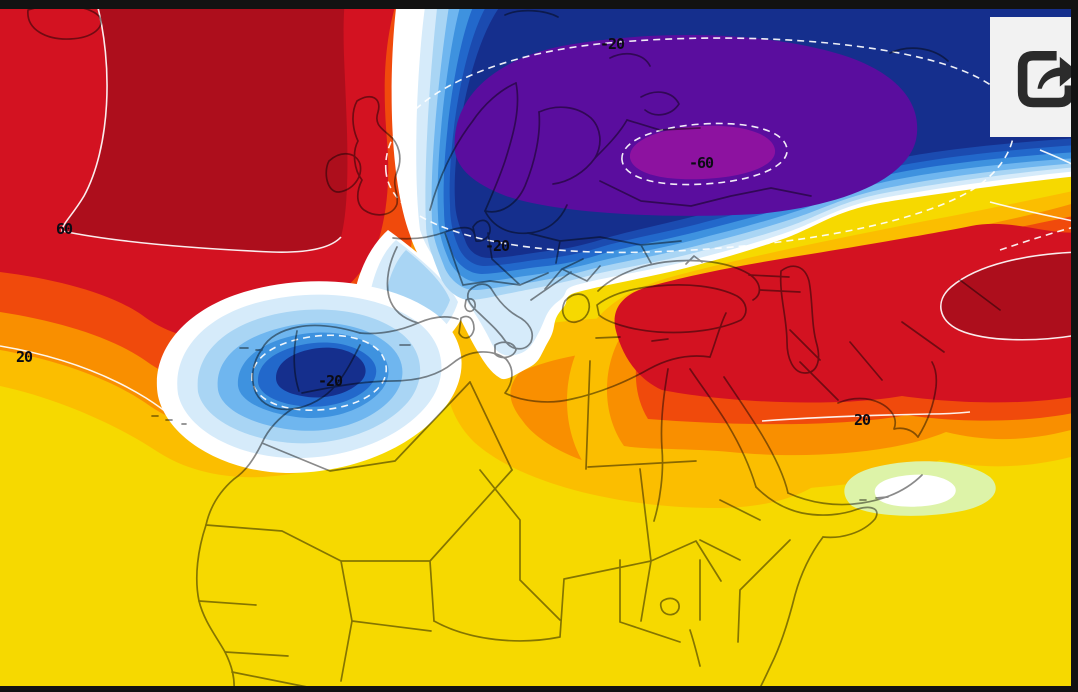 This screenshot has width=1078, height=692. Describe the element at coordinates (569, 145) in the screenshot. I see `coast-finland` at that location.